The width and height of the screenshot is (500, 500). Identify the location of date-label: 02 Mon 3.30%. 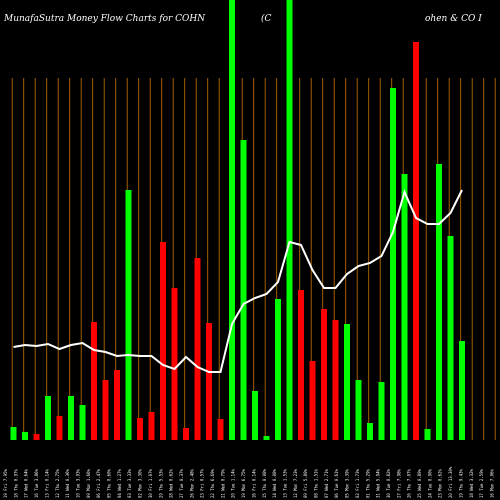
(140, 483).